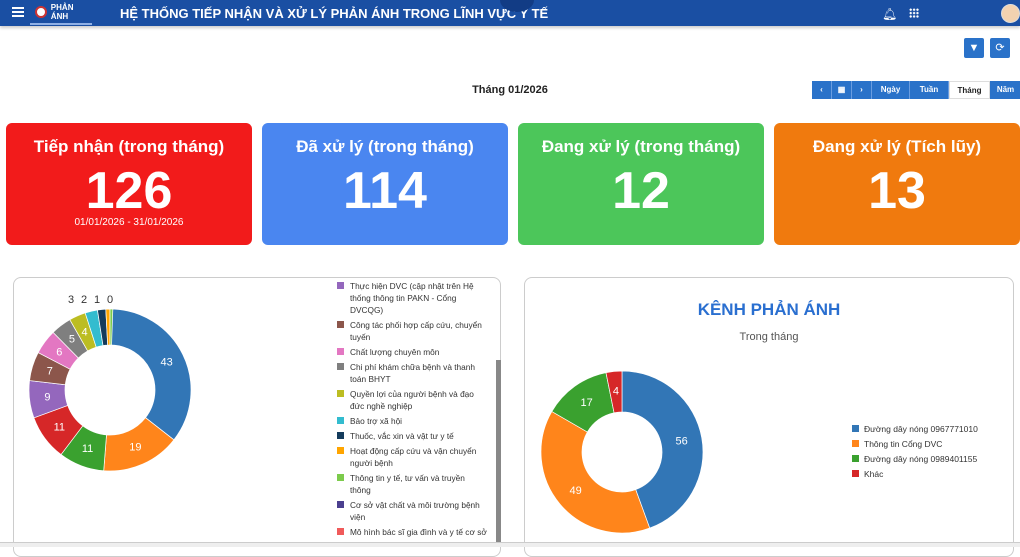 This screenshot has height=557, width=1020. I want to click on stat-card: Đã xử lý (trong tháng) 114, so click(385, 184).